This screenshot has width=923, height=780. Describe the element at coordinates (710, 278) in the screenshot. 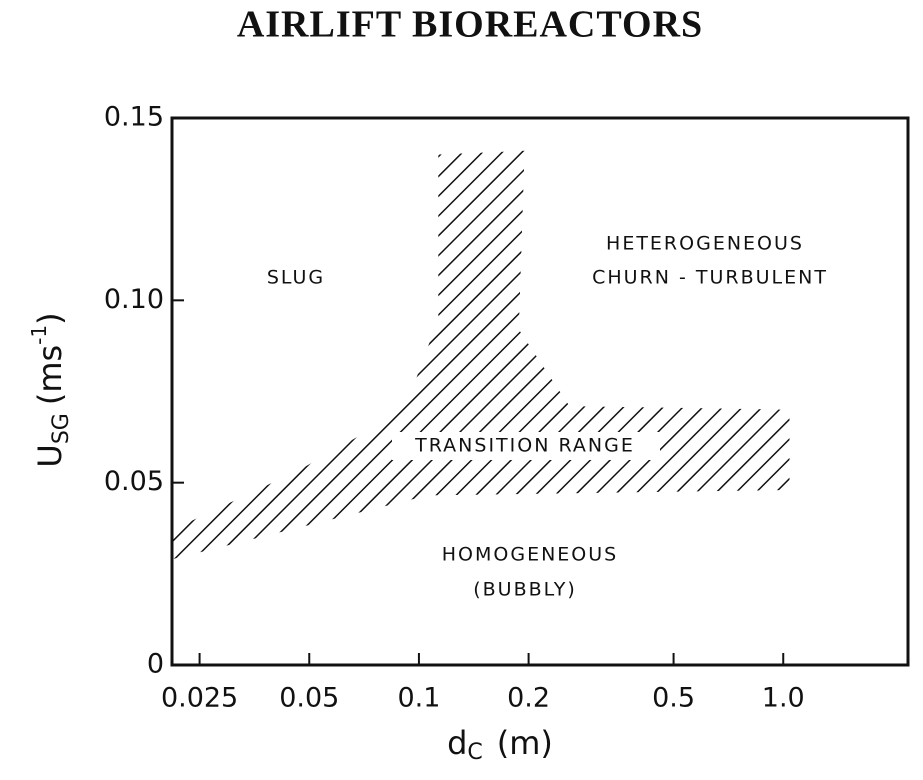

I see `region-label: CHURN - TURBULENT` at that location.